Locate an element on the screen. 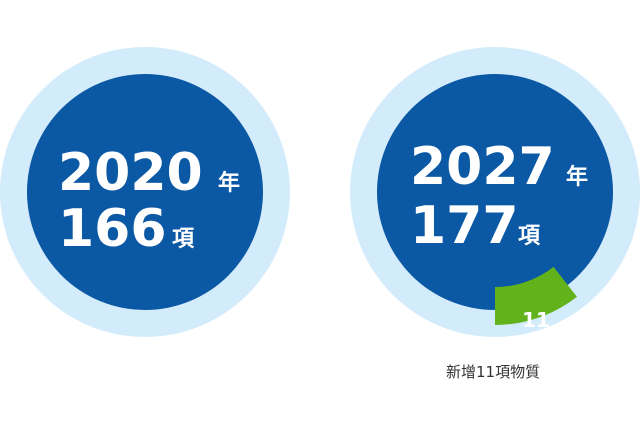  year-unit-2027: 年 is located at coordinates (577, 177).